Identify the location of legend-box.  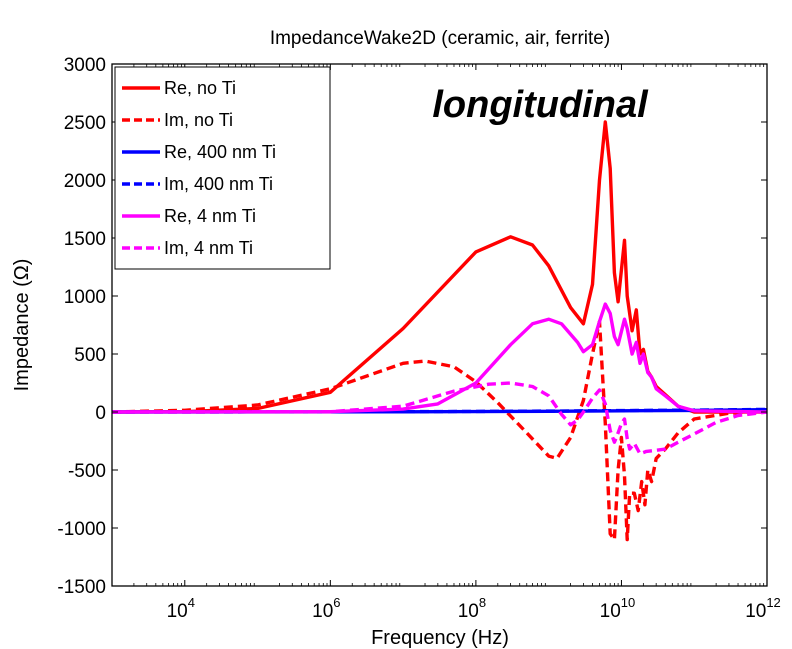
(222, 168).